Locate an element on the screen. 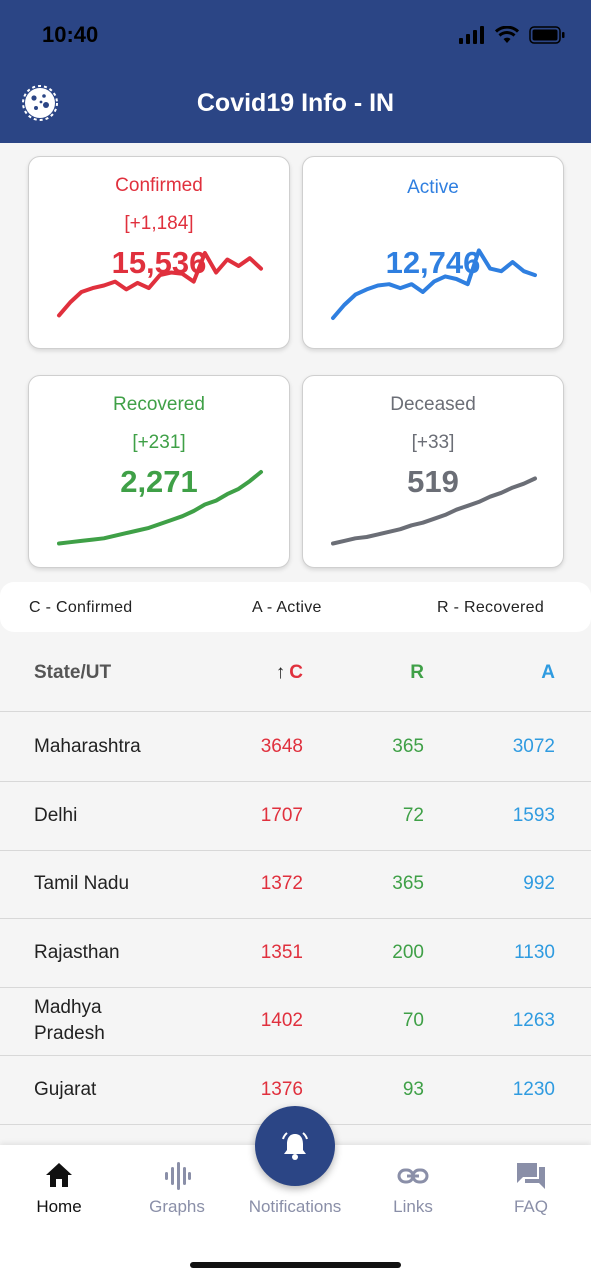 Image resolution: width=591 pixels, height=1280 pixels. recovered-count: 93 is located at coordinates (413, 1089).